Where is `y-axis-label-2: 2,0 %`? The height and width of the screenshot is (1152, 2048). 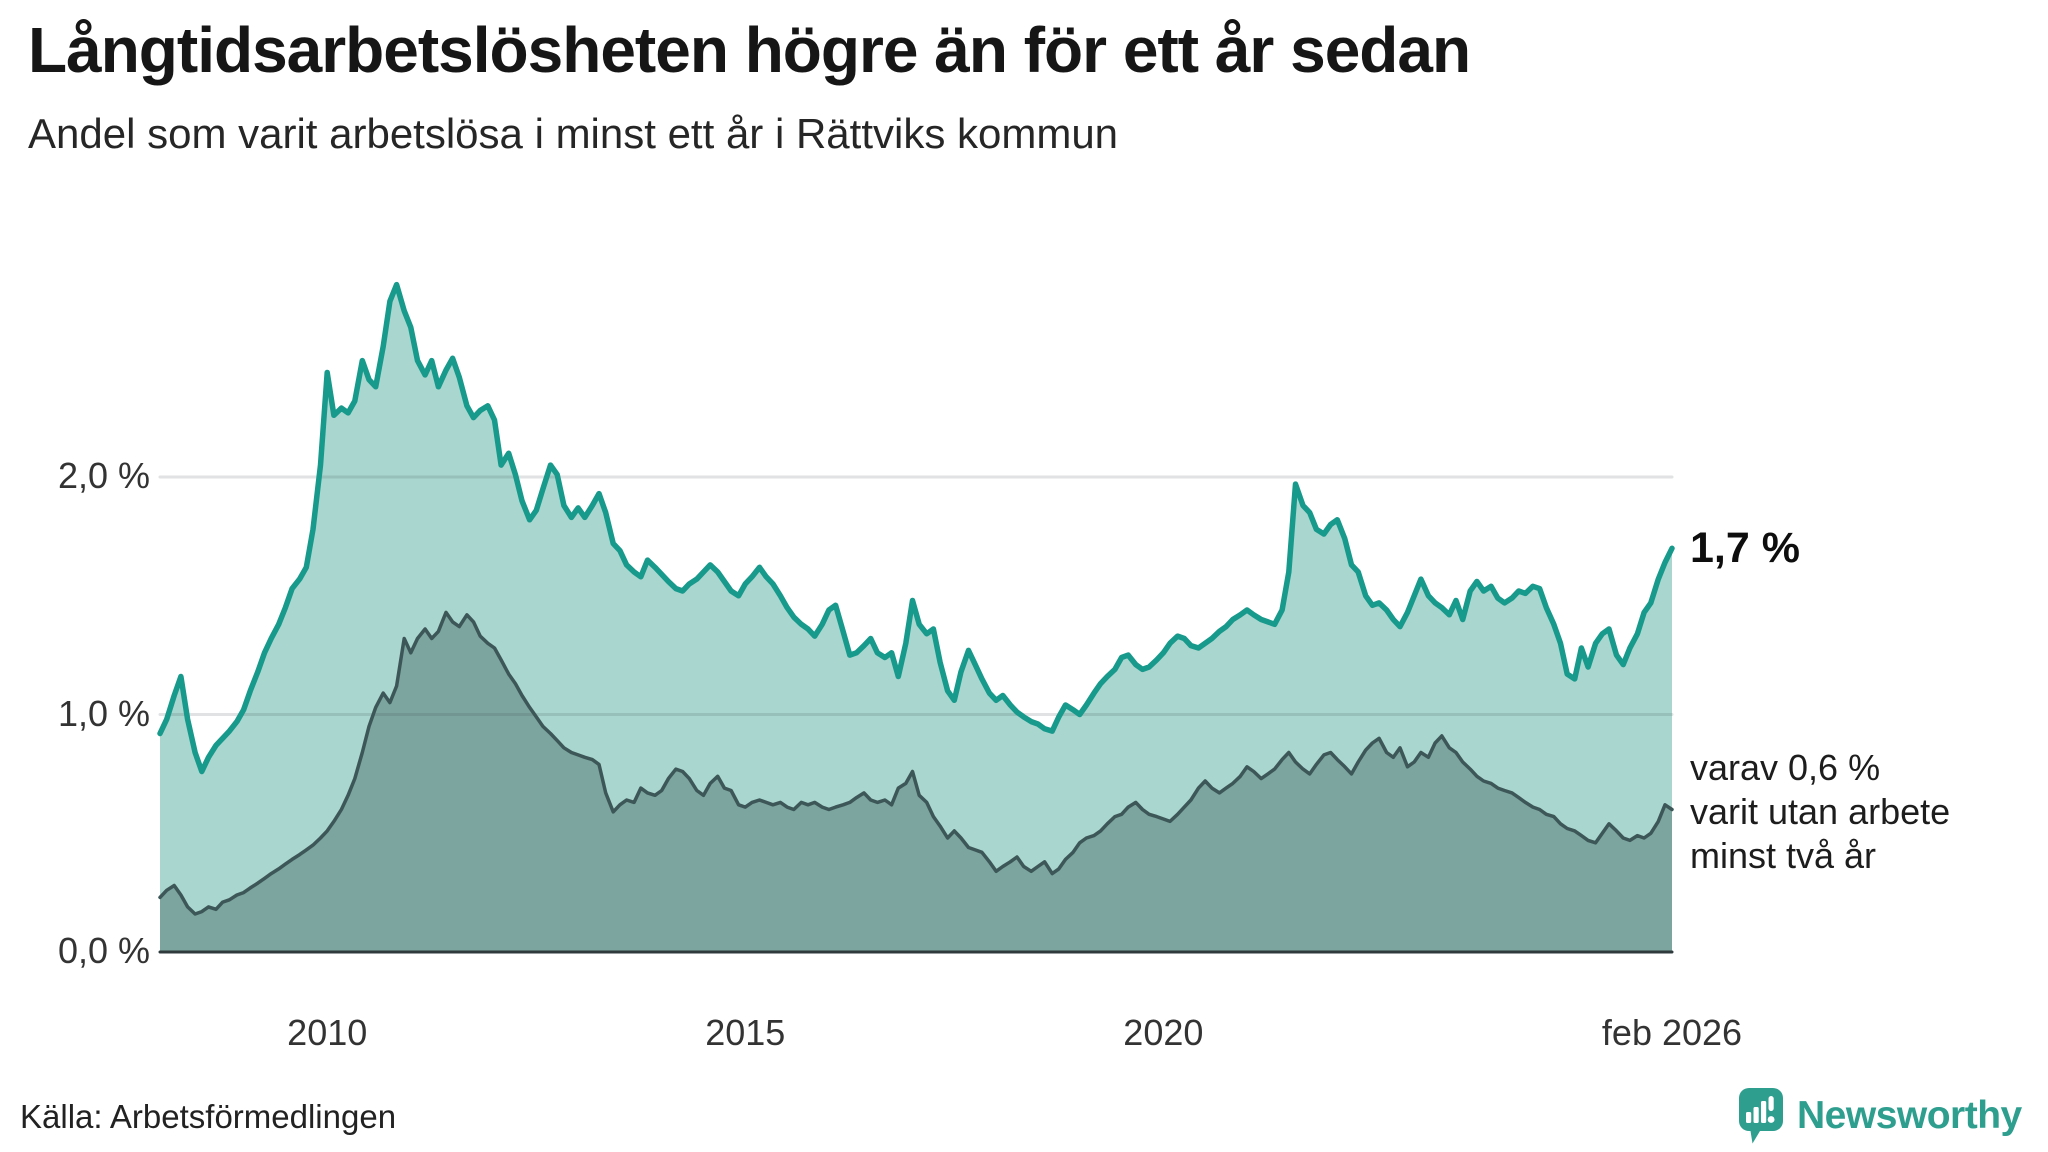 y-axis-label-2: 2,0 % is located at coordinates (103, 475).